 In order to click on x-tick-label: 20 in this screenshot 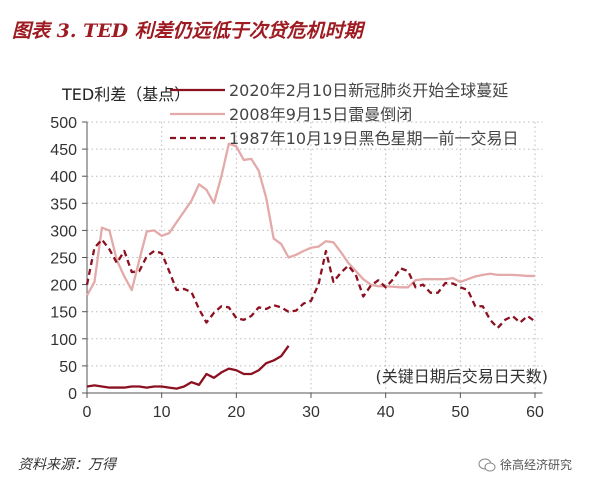, I will do `click(236, 412)`.